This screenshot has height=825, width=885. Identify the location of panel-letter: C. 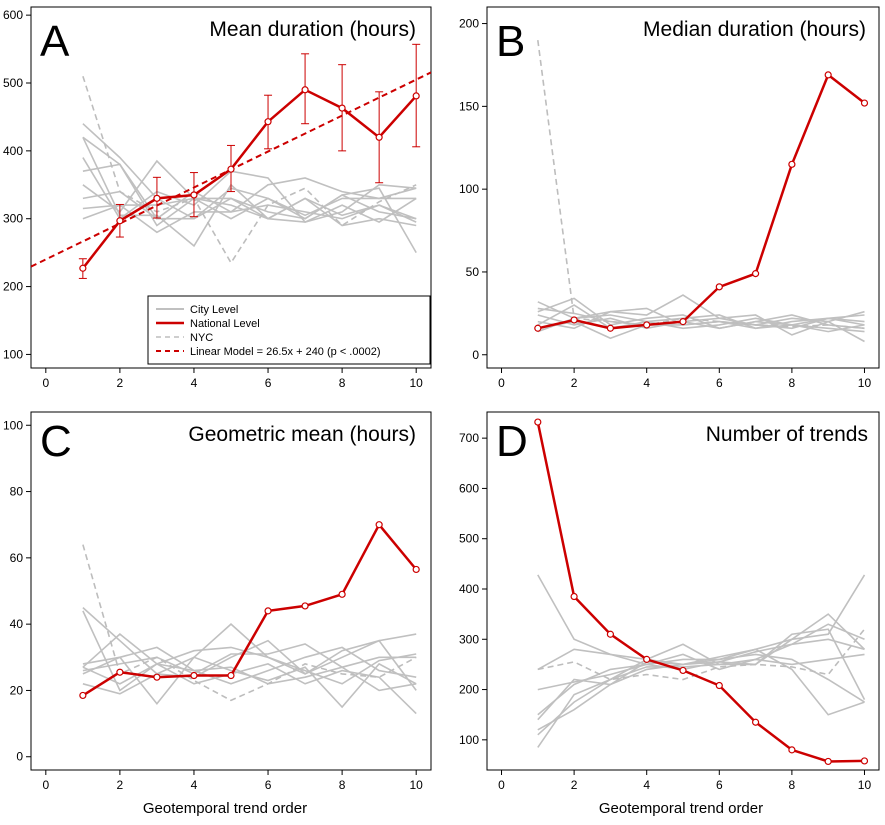
(56, 441).